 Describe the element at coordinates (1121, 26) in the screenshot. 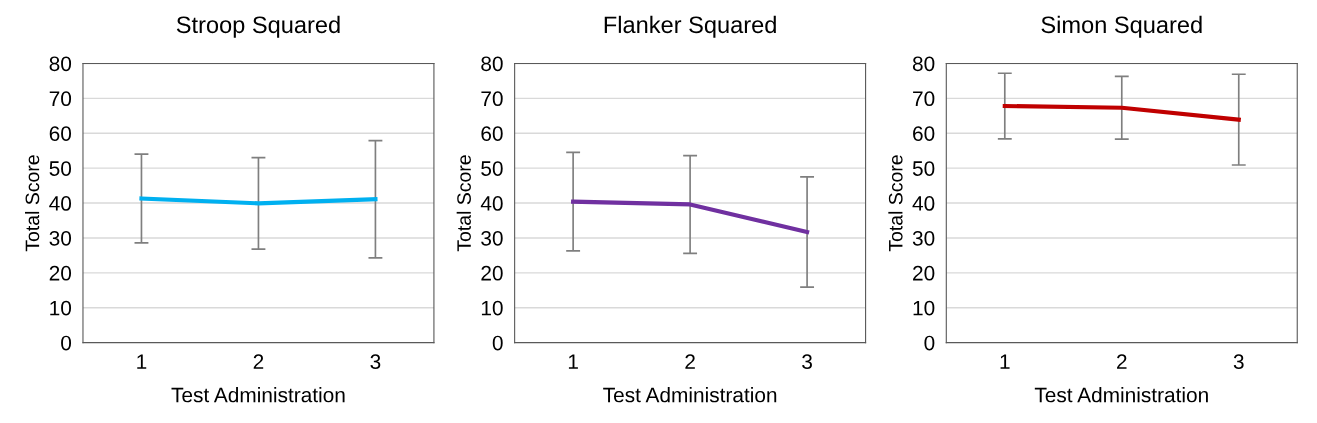

I see `chart-title: Simon Squared` at that location.